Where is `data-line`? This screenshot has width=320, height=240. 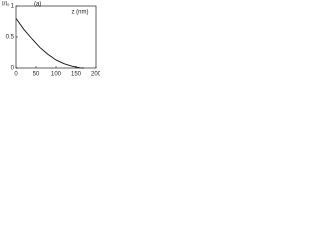 data-line is located at coordinates (50, 43).